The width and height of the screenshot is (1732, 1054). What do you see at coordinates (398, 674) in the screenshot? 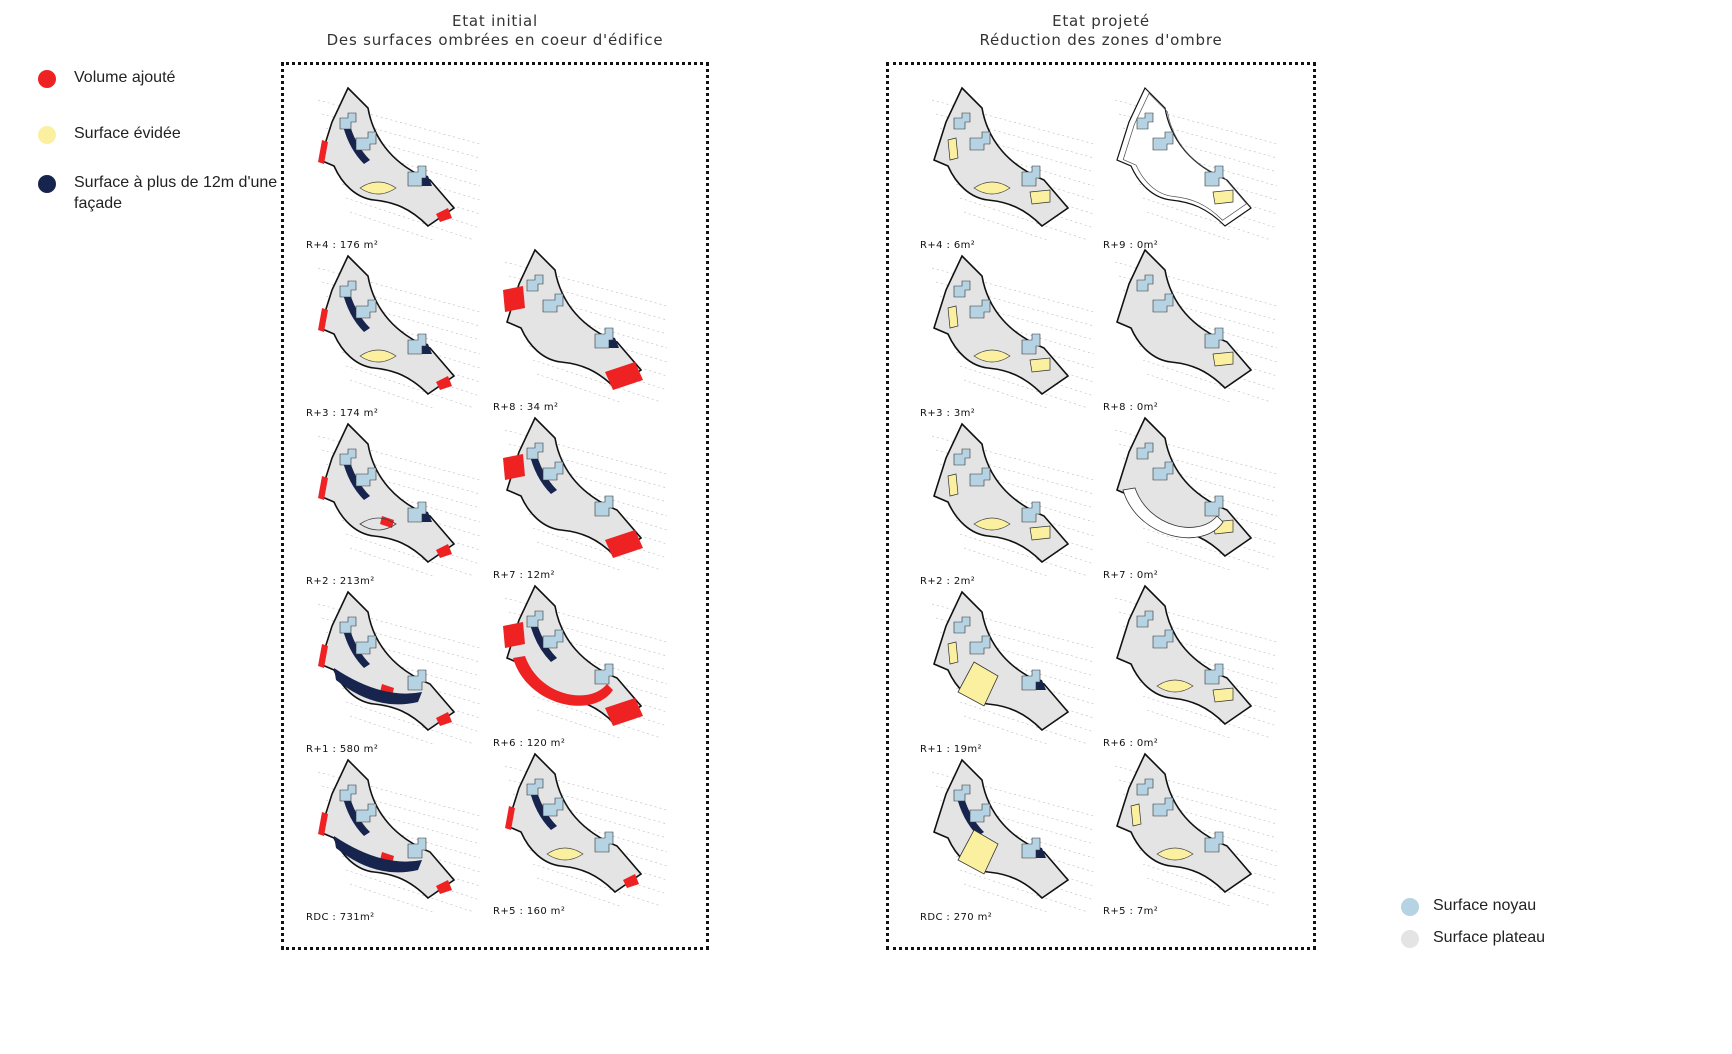
I see `initial-floor-left-3: R+1 : 580 m²` at bounding box center [398, 674].